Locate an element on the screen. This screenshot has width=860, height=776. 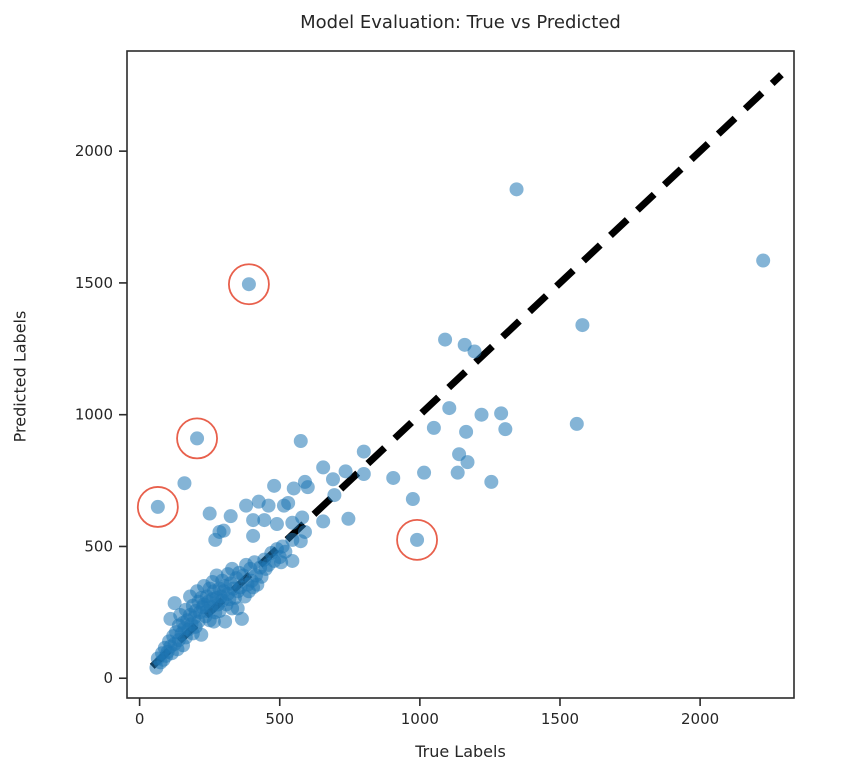
y-tick-label: 0 is located at coordinates (108, 678).